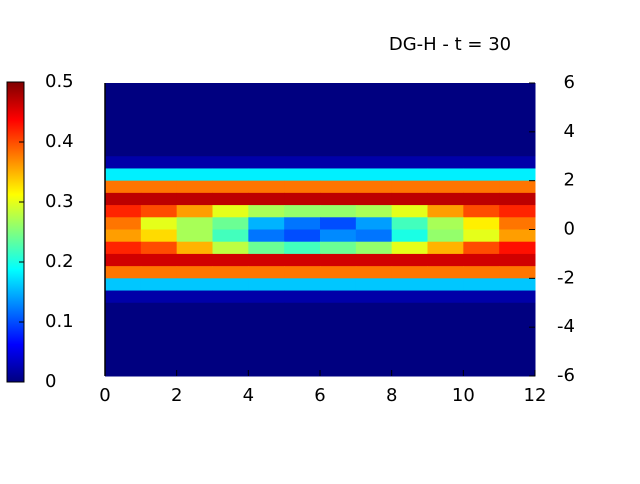  Describe the element at coordinates (50, 381) in the screenshot. I see `colorbar-tick-label: 0` at that location.